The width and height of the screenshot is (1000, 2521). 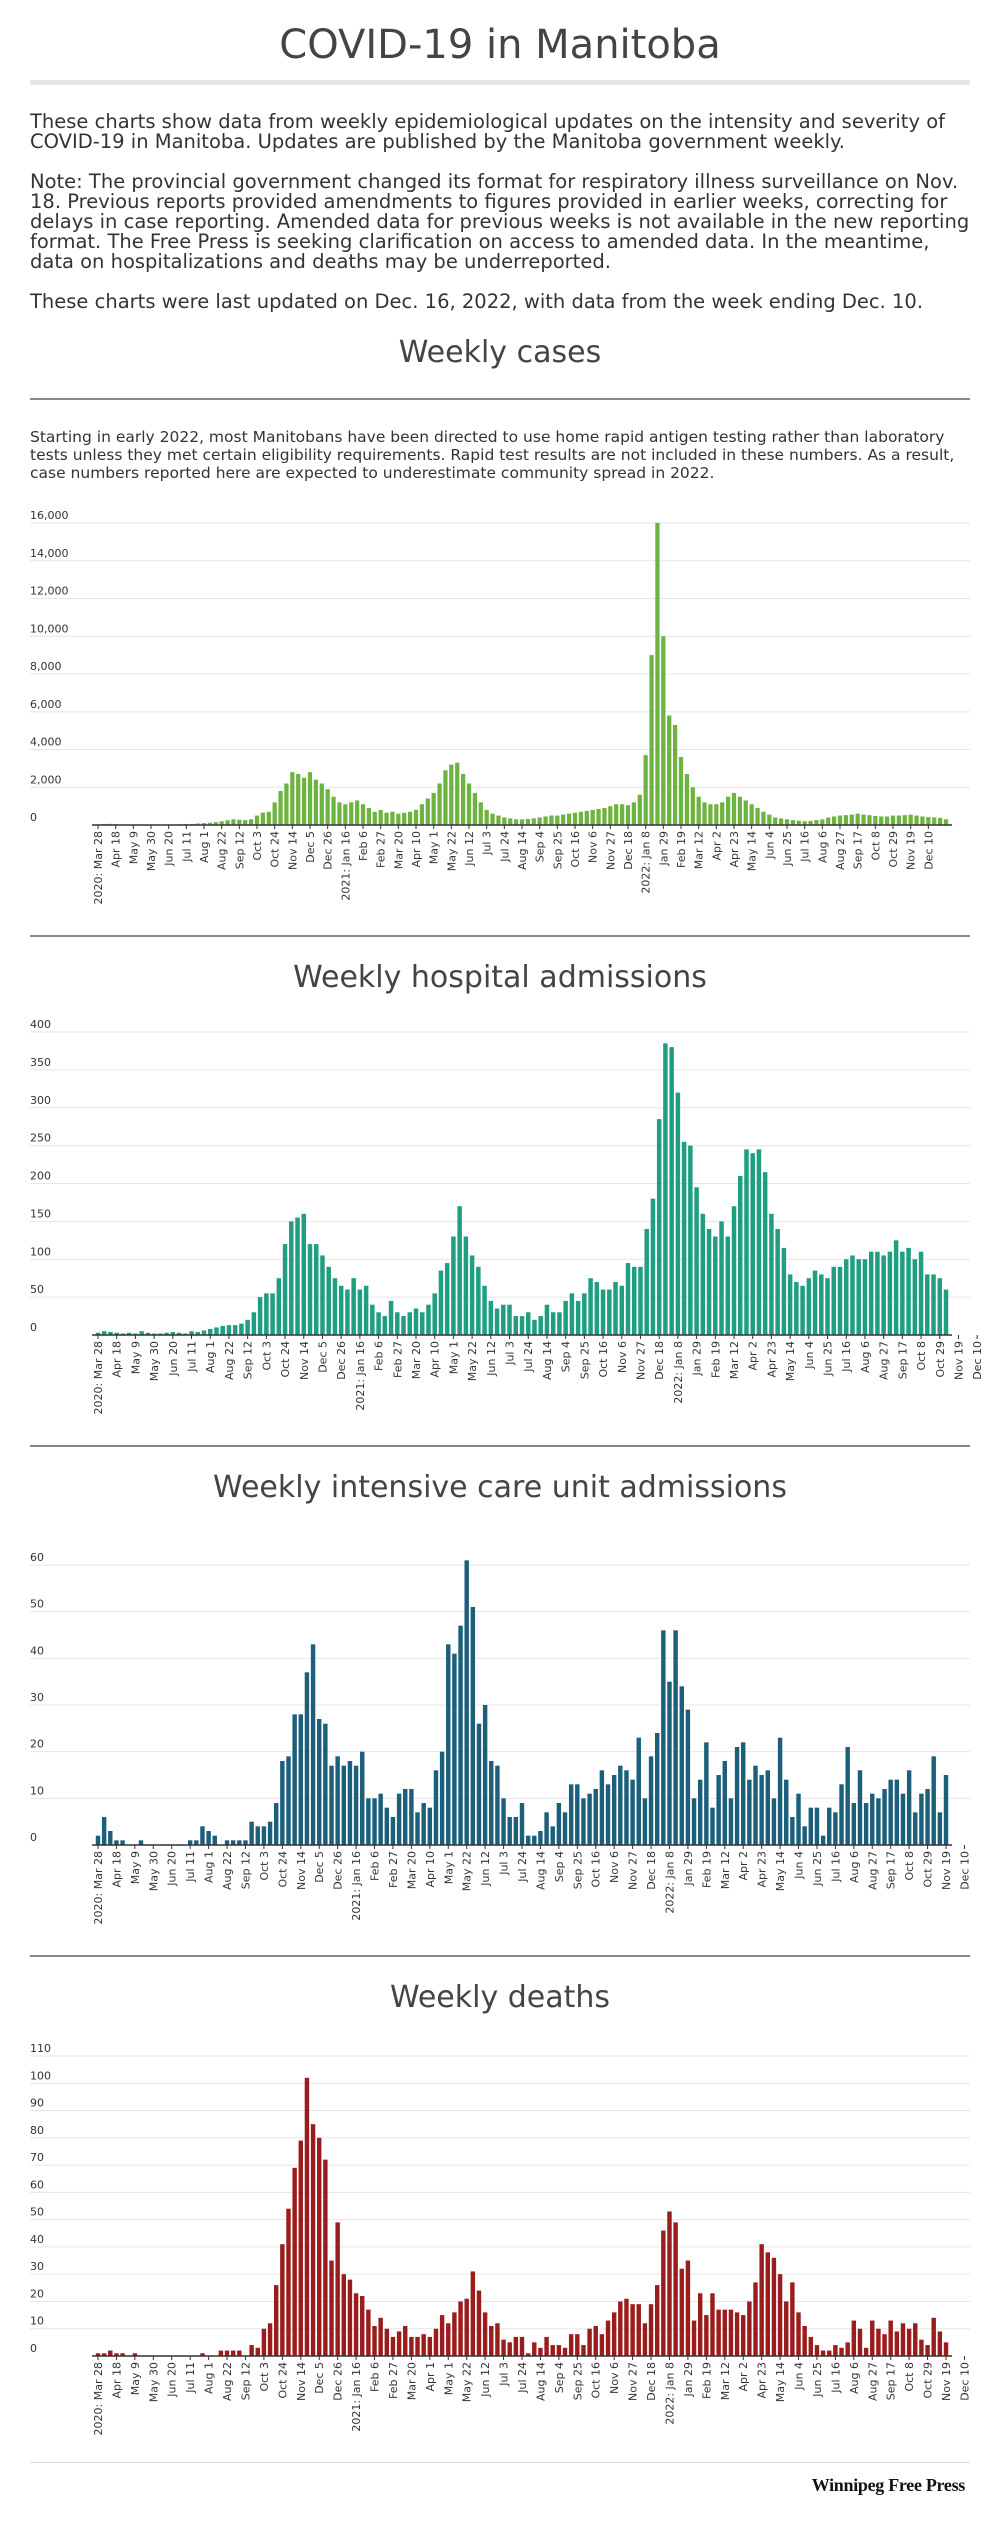 I want to click on icu-x-tick-label: Aug 1, so click(x=209, y=1867).